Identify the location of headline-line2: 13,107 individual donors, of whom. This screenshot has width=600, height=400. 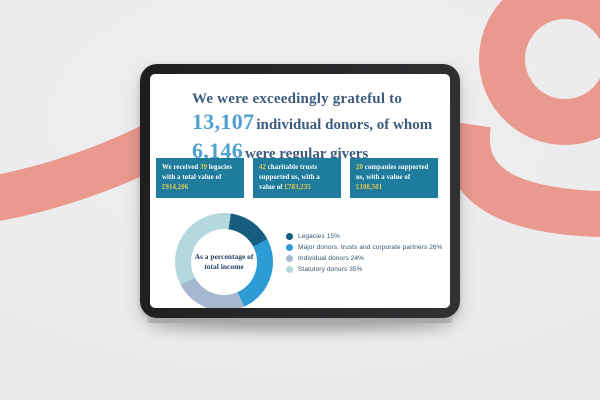
(318, 123).